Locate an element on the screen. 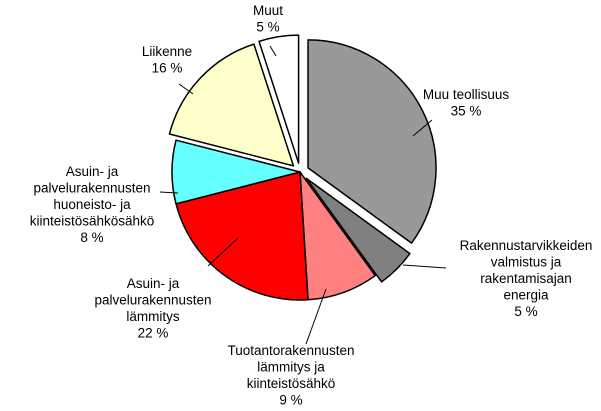 This screenshot has height=411, width=601. slice-label-line: 16 % is located at coordinates (167, 68).